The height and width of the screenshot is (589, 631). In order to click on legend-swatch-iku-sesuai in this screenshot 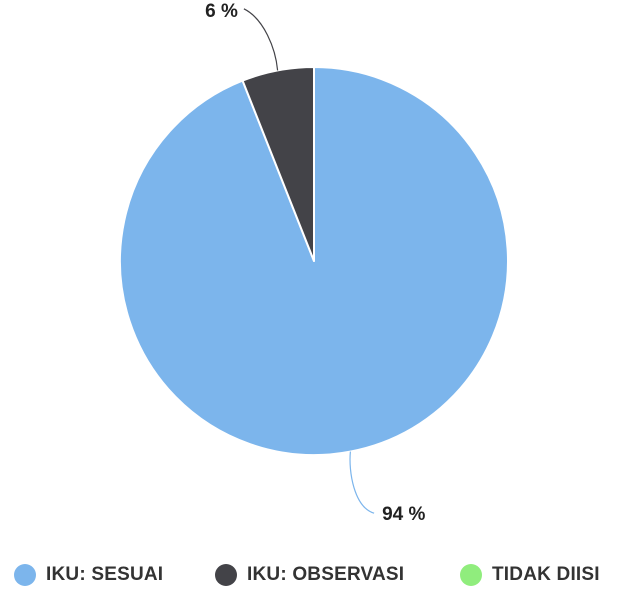, I will do `click(25, 575)`.